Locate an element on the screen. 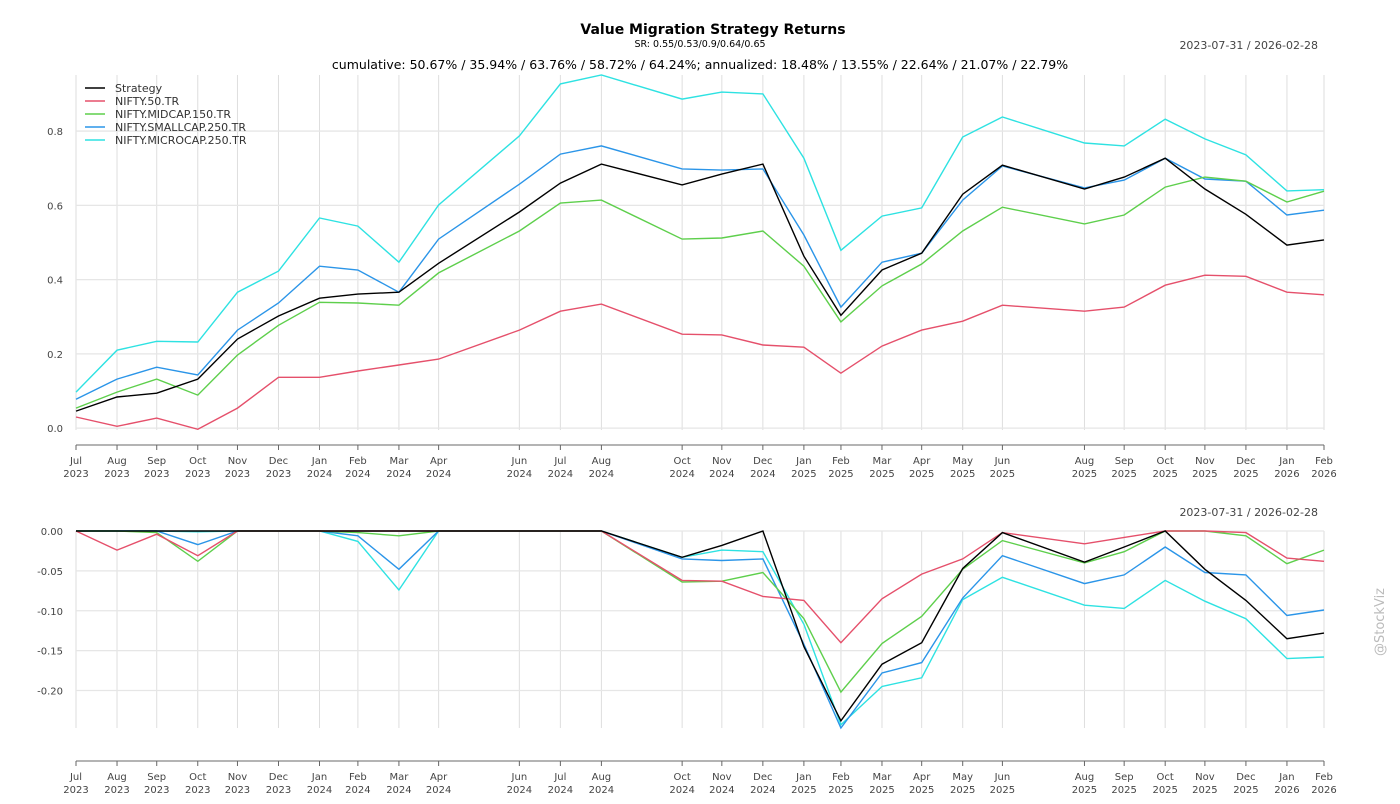 This screenshot has height=804, width=1400. legend-item: Strategy is located at coordinates (124, 88).